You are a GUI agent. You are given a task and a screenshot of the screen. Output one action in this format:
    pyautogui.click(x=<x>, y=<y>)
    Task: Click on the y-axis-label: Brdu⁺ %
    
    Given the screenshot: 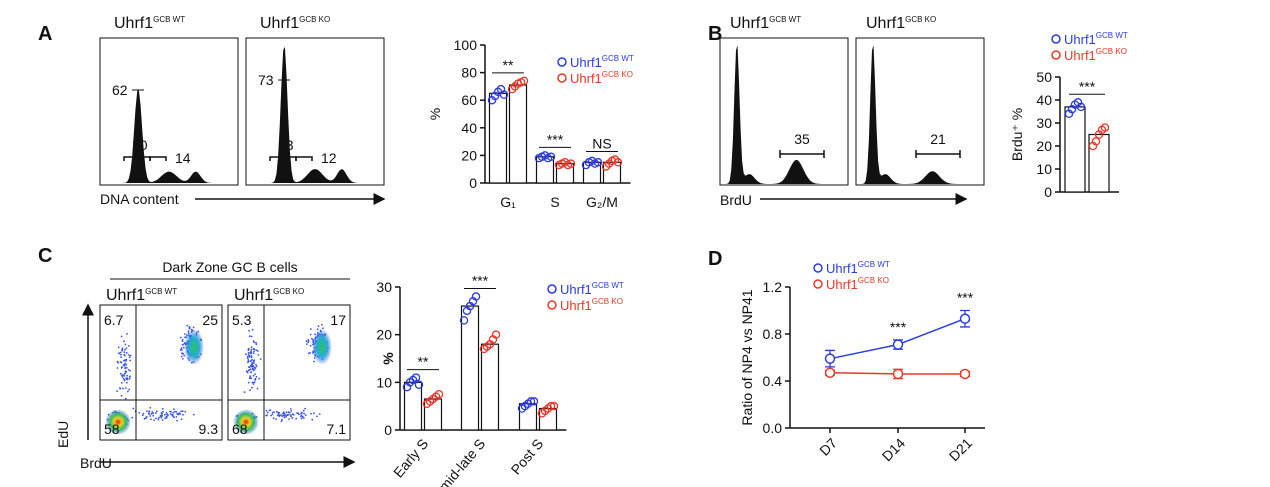 What is the action you would take?
    pyautogui.click(x=1017, y=134)
    